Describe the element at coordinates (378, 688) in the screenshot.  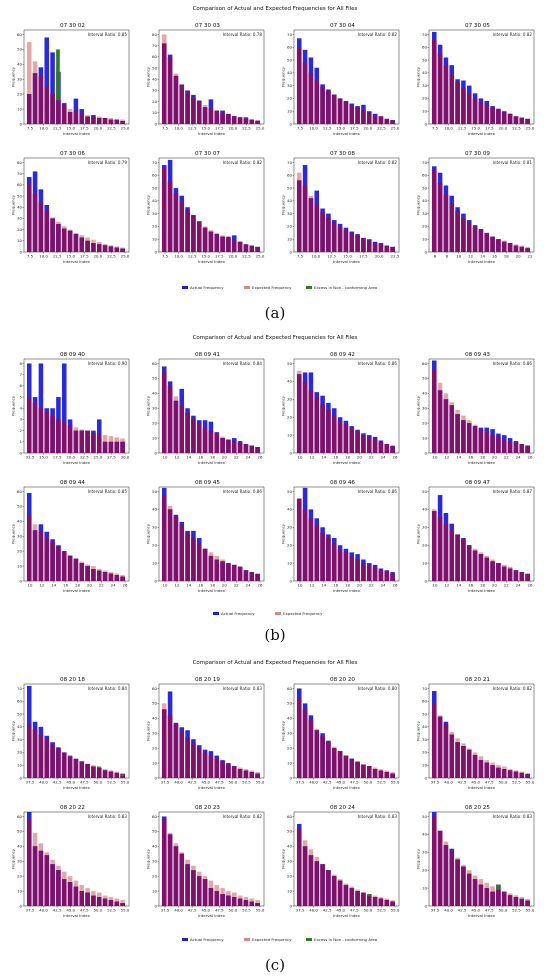
I see `interval-ratio-label: Interval Ratio: 0.80` at that location.